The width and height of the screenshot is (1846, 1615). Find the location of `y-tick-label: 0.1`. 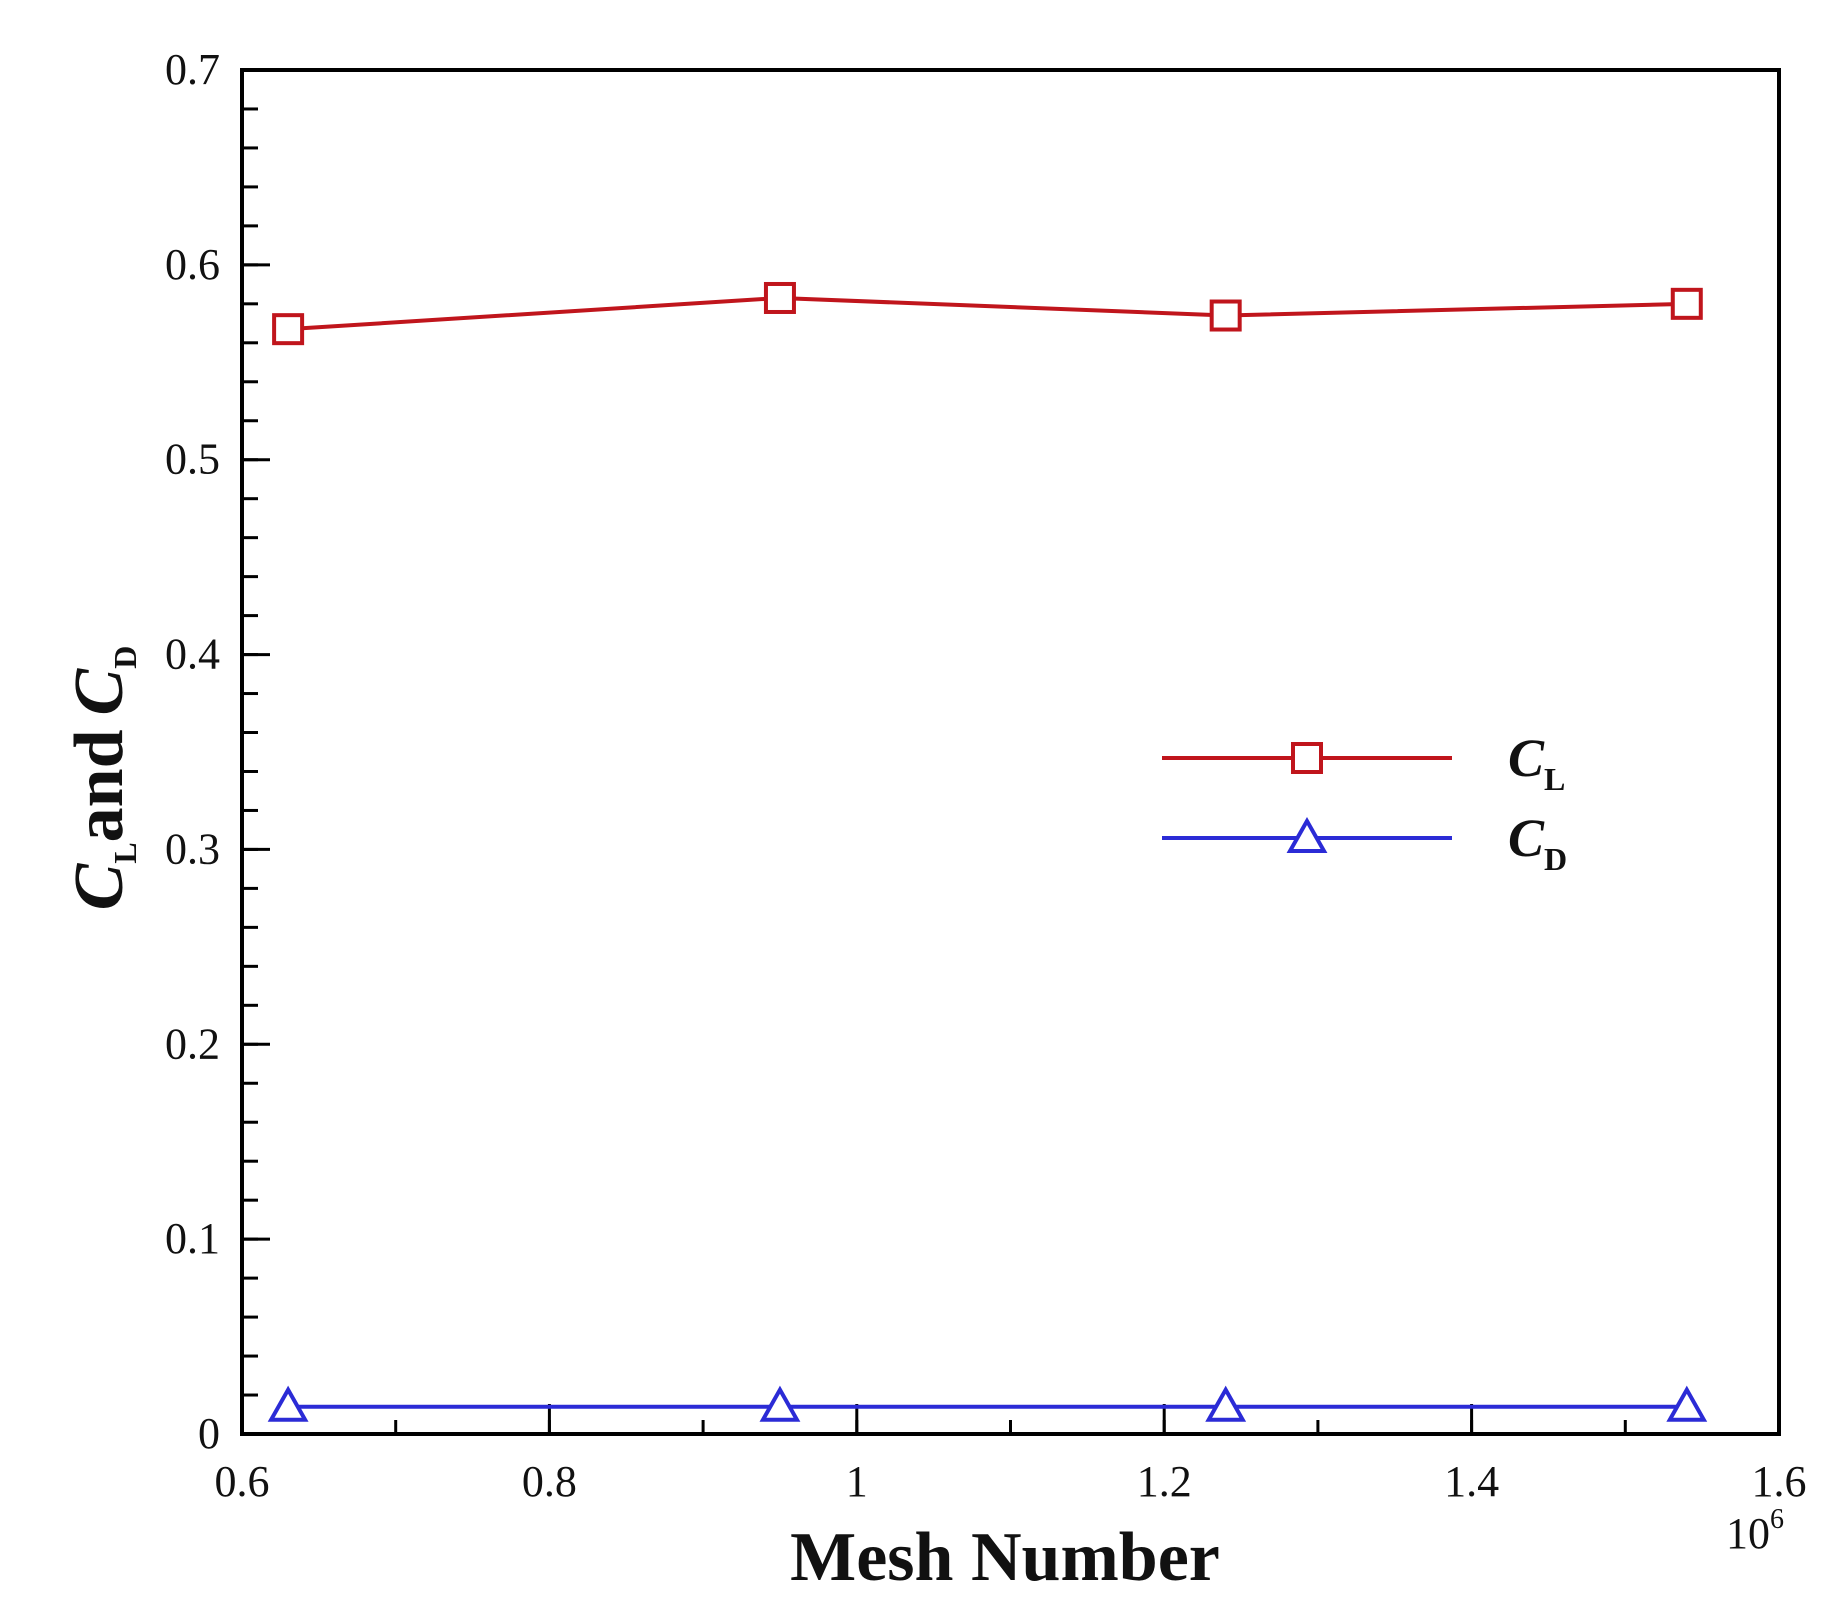

y-tick-label: 0.1 is located at coordinates (192, 1238).